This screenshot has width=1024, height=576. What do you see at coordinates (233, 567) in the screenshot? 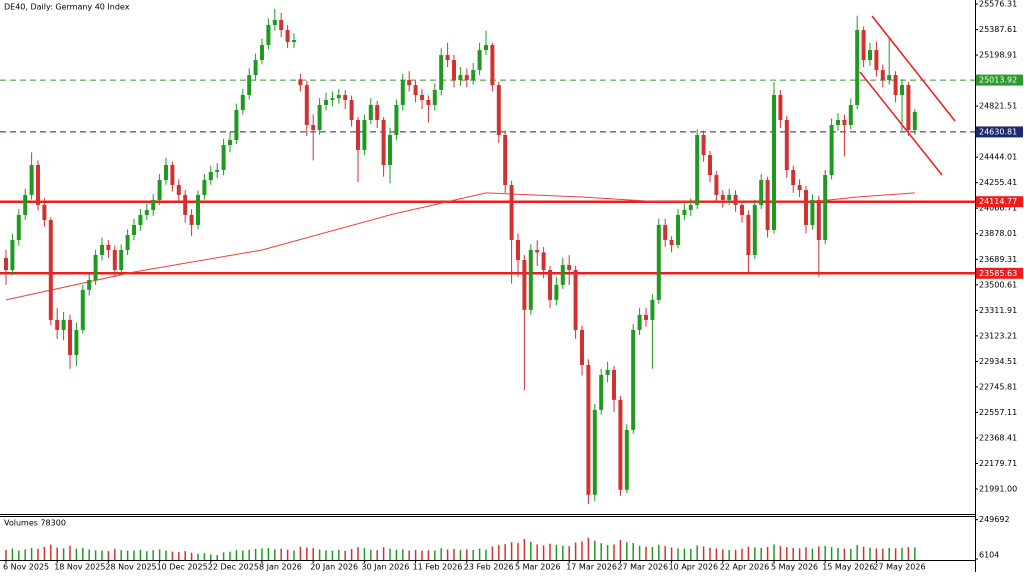
I see `x-tick-label: 22 Dec 2025` at bounding box center [233, 567].